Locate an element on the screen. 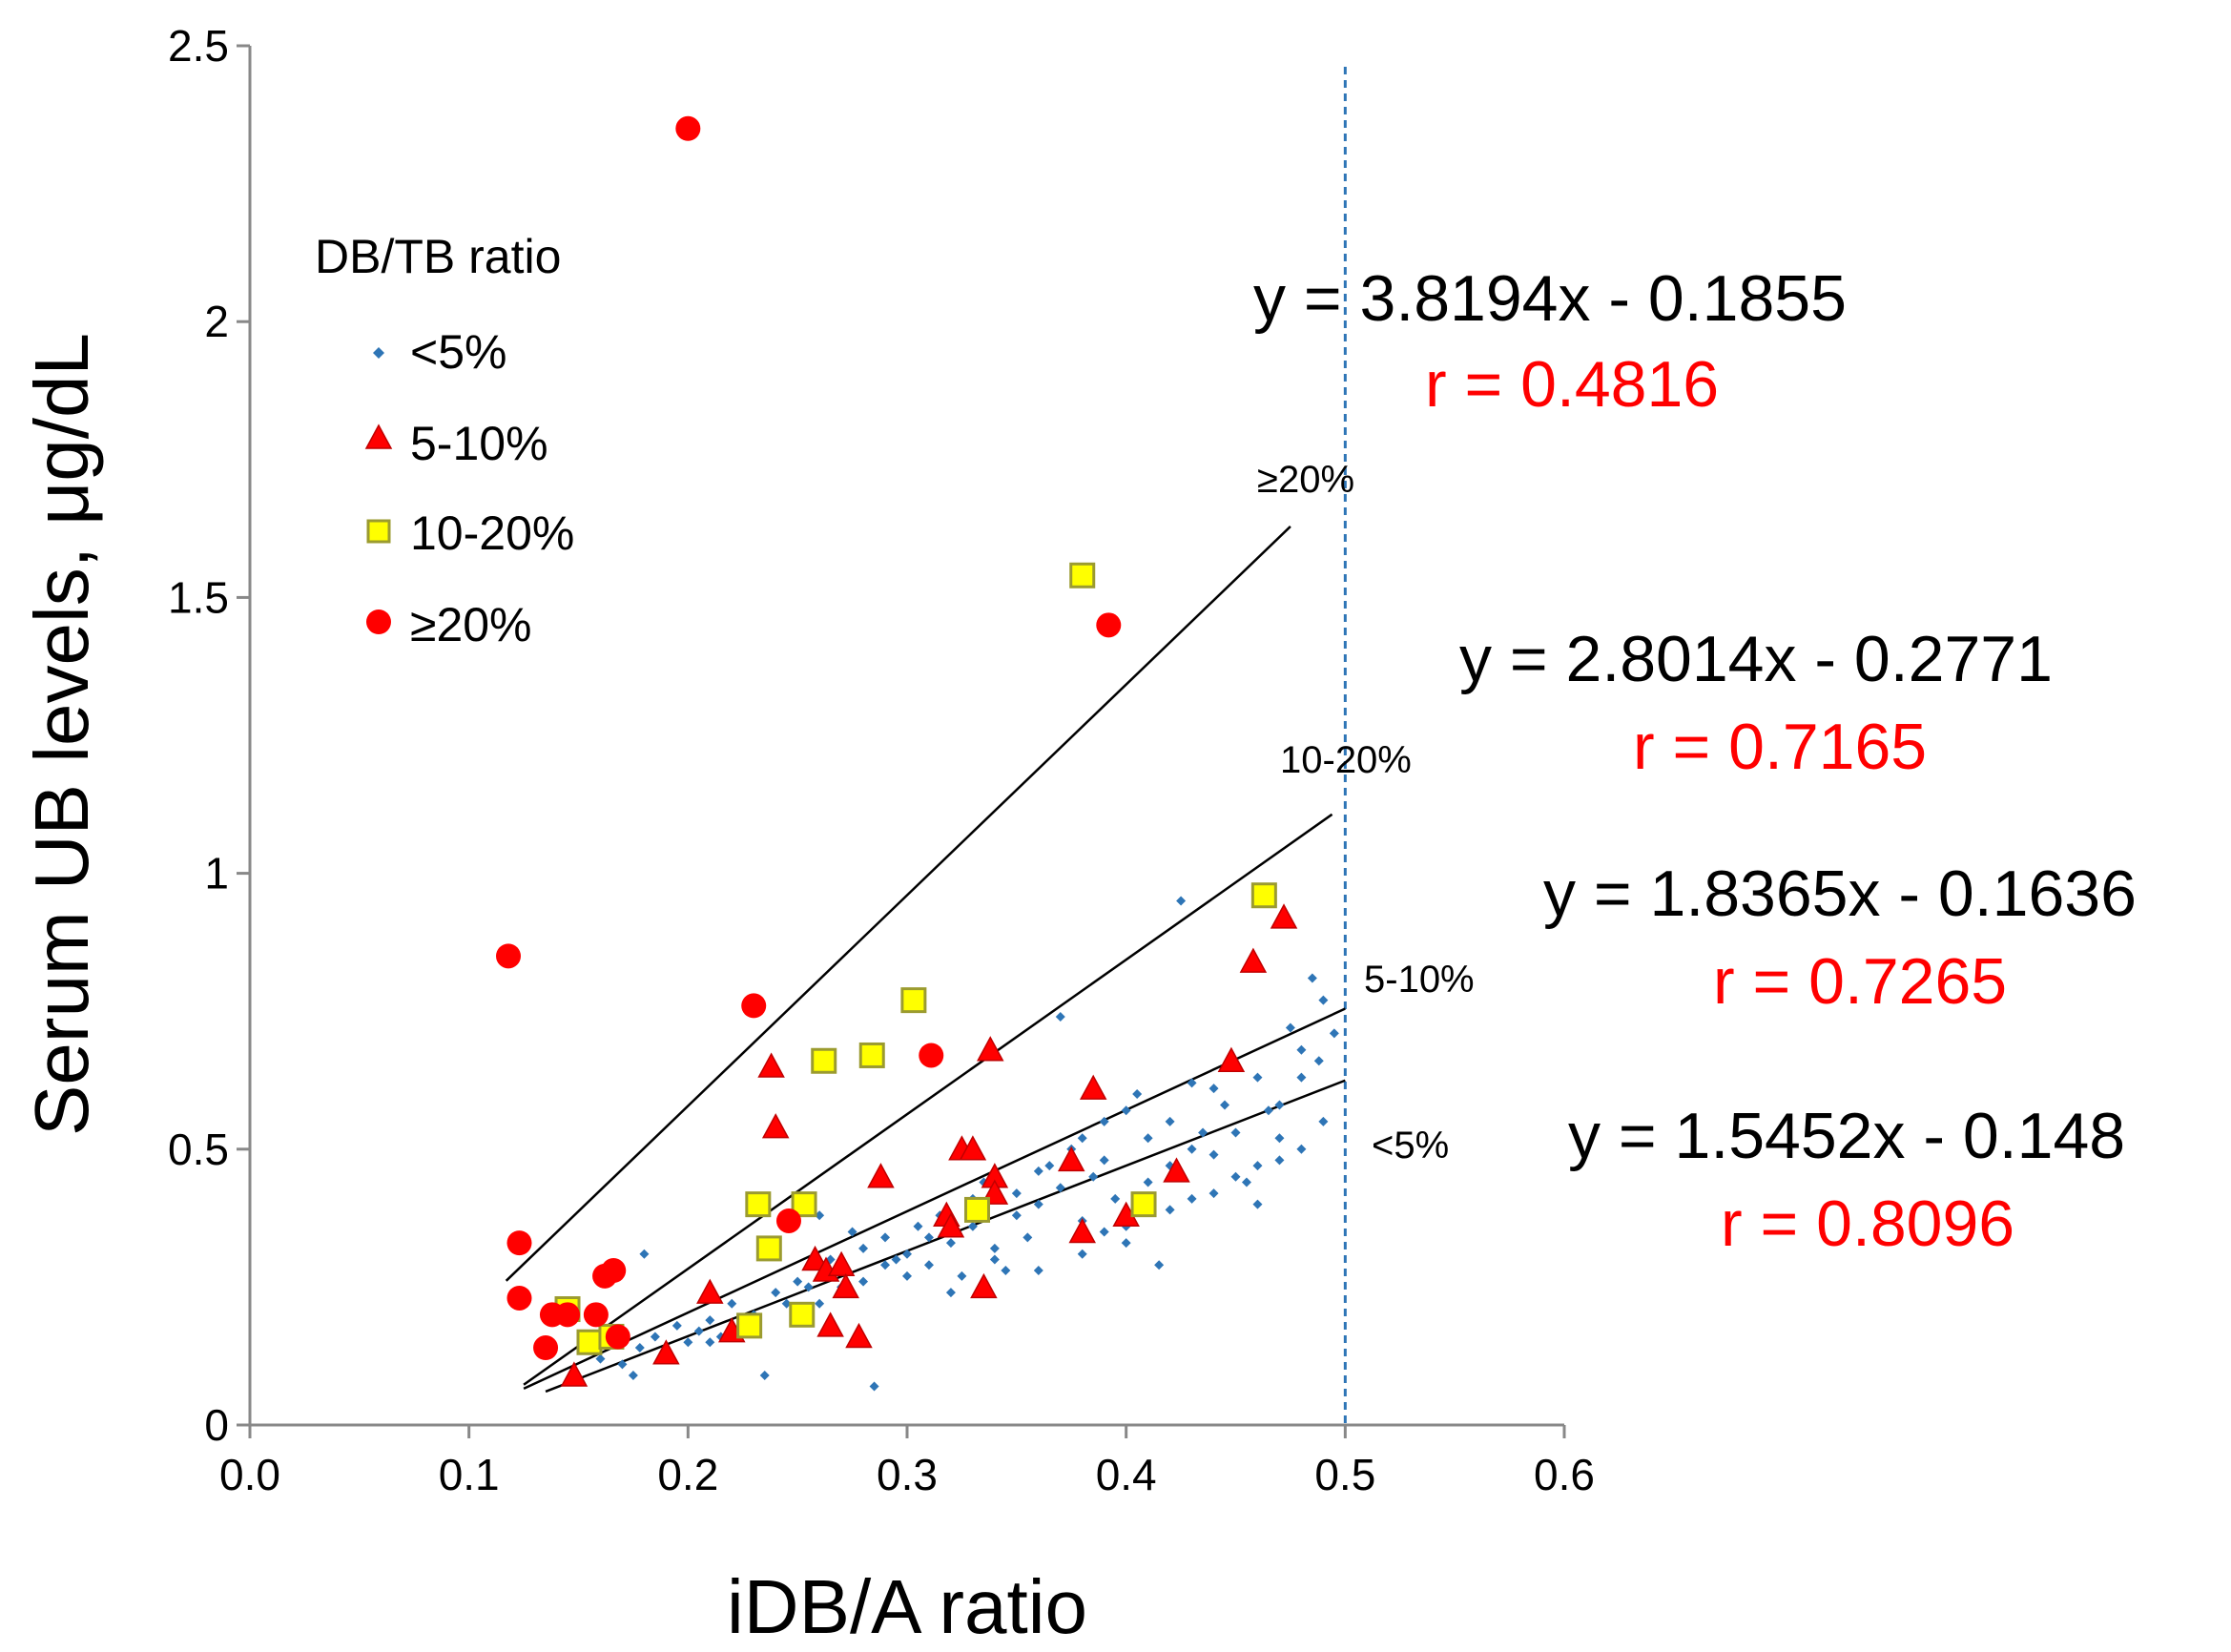  series-triangle is located at coordinates (929, 1145).